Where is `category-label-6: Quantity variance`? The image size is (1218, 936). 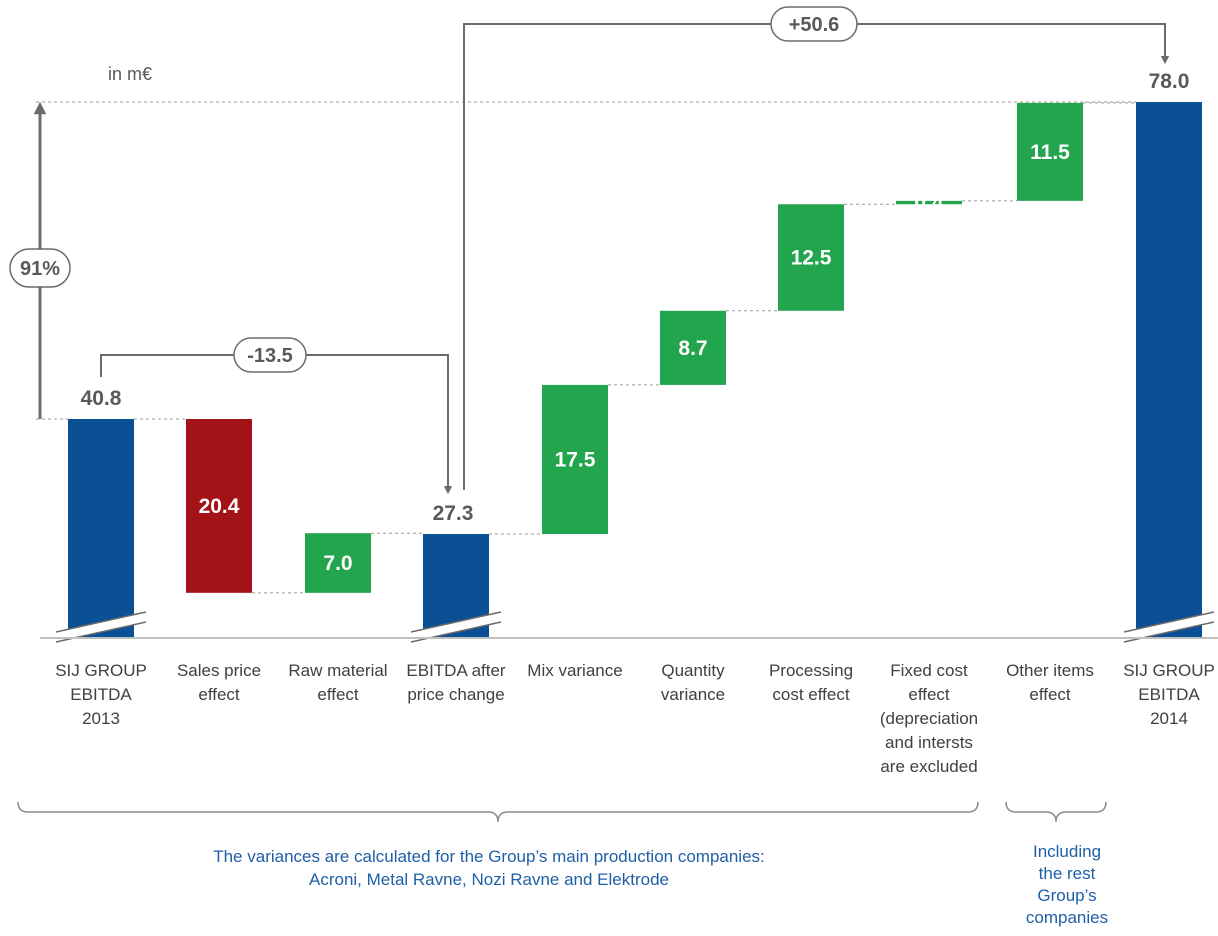
category-label-6: Quantity variance is located at coordinates (693, 682).